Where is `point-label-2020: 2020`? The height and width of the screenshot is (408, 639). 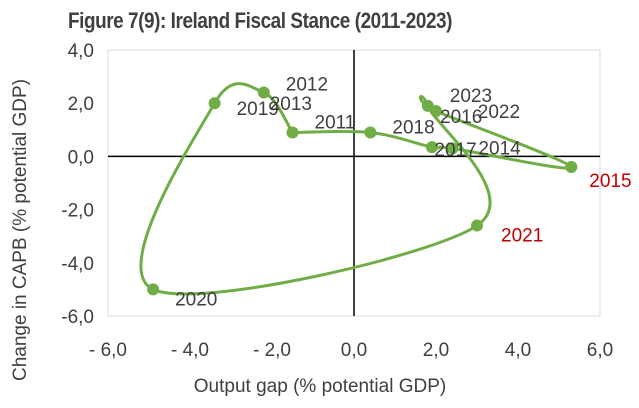
point-label-2020: 2020 is located at coordinates (196, 299).